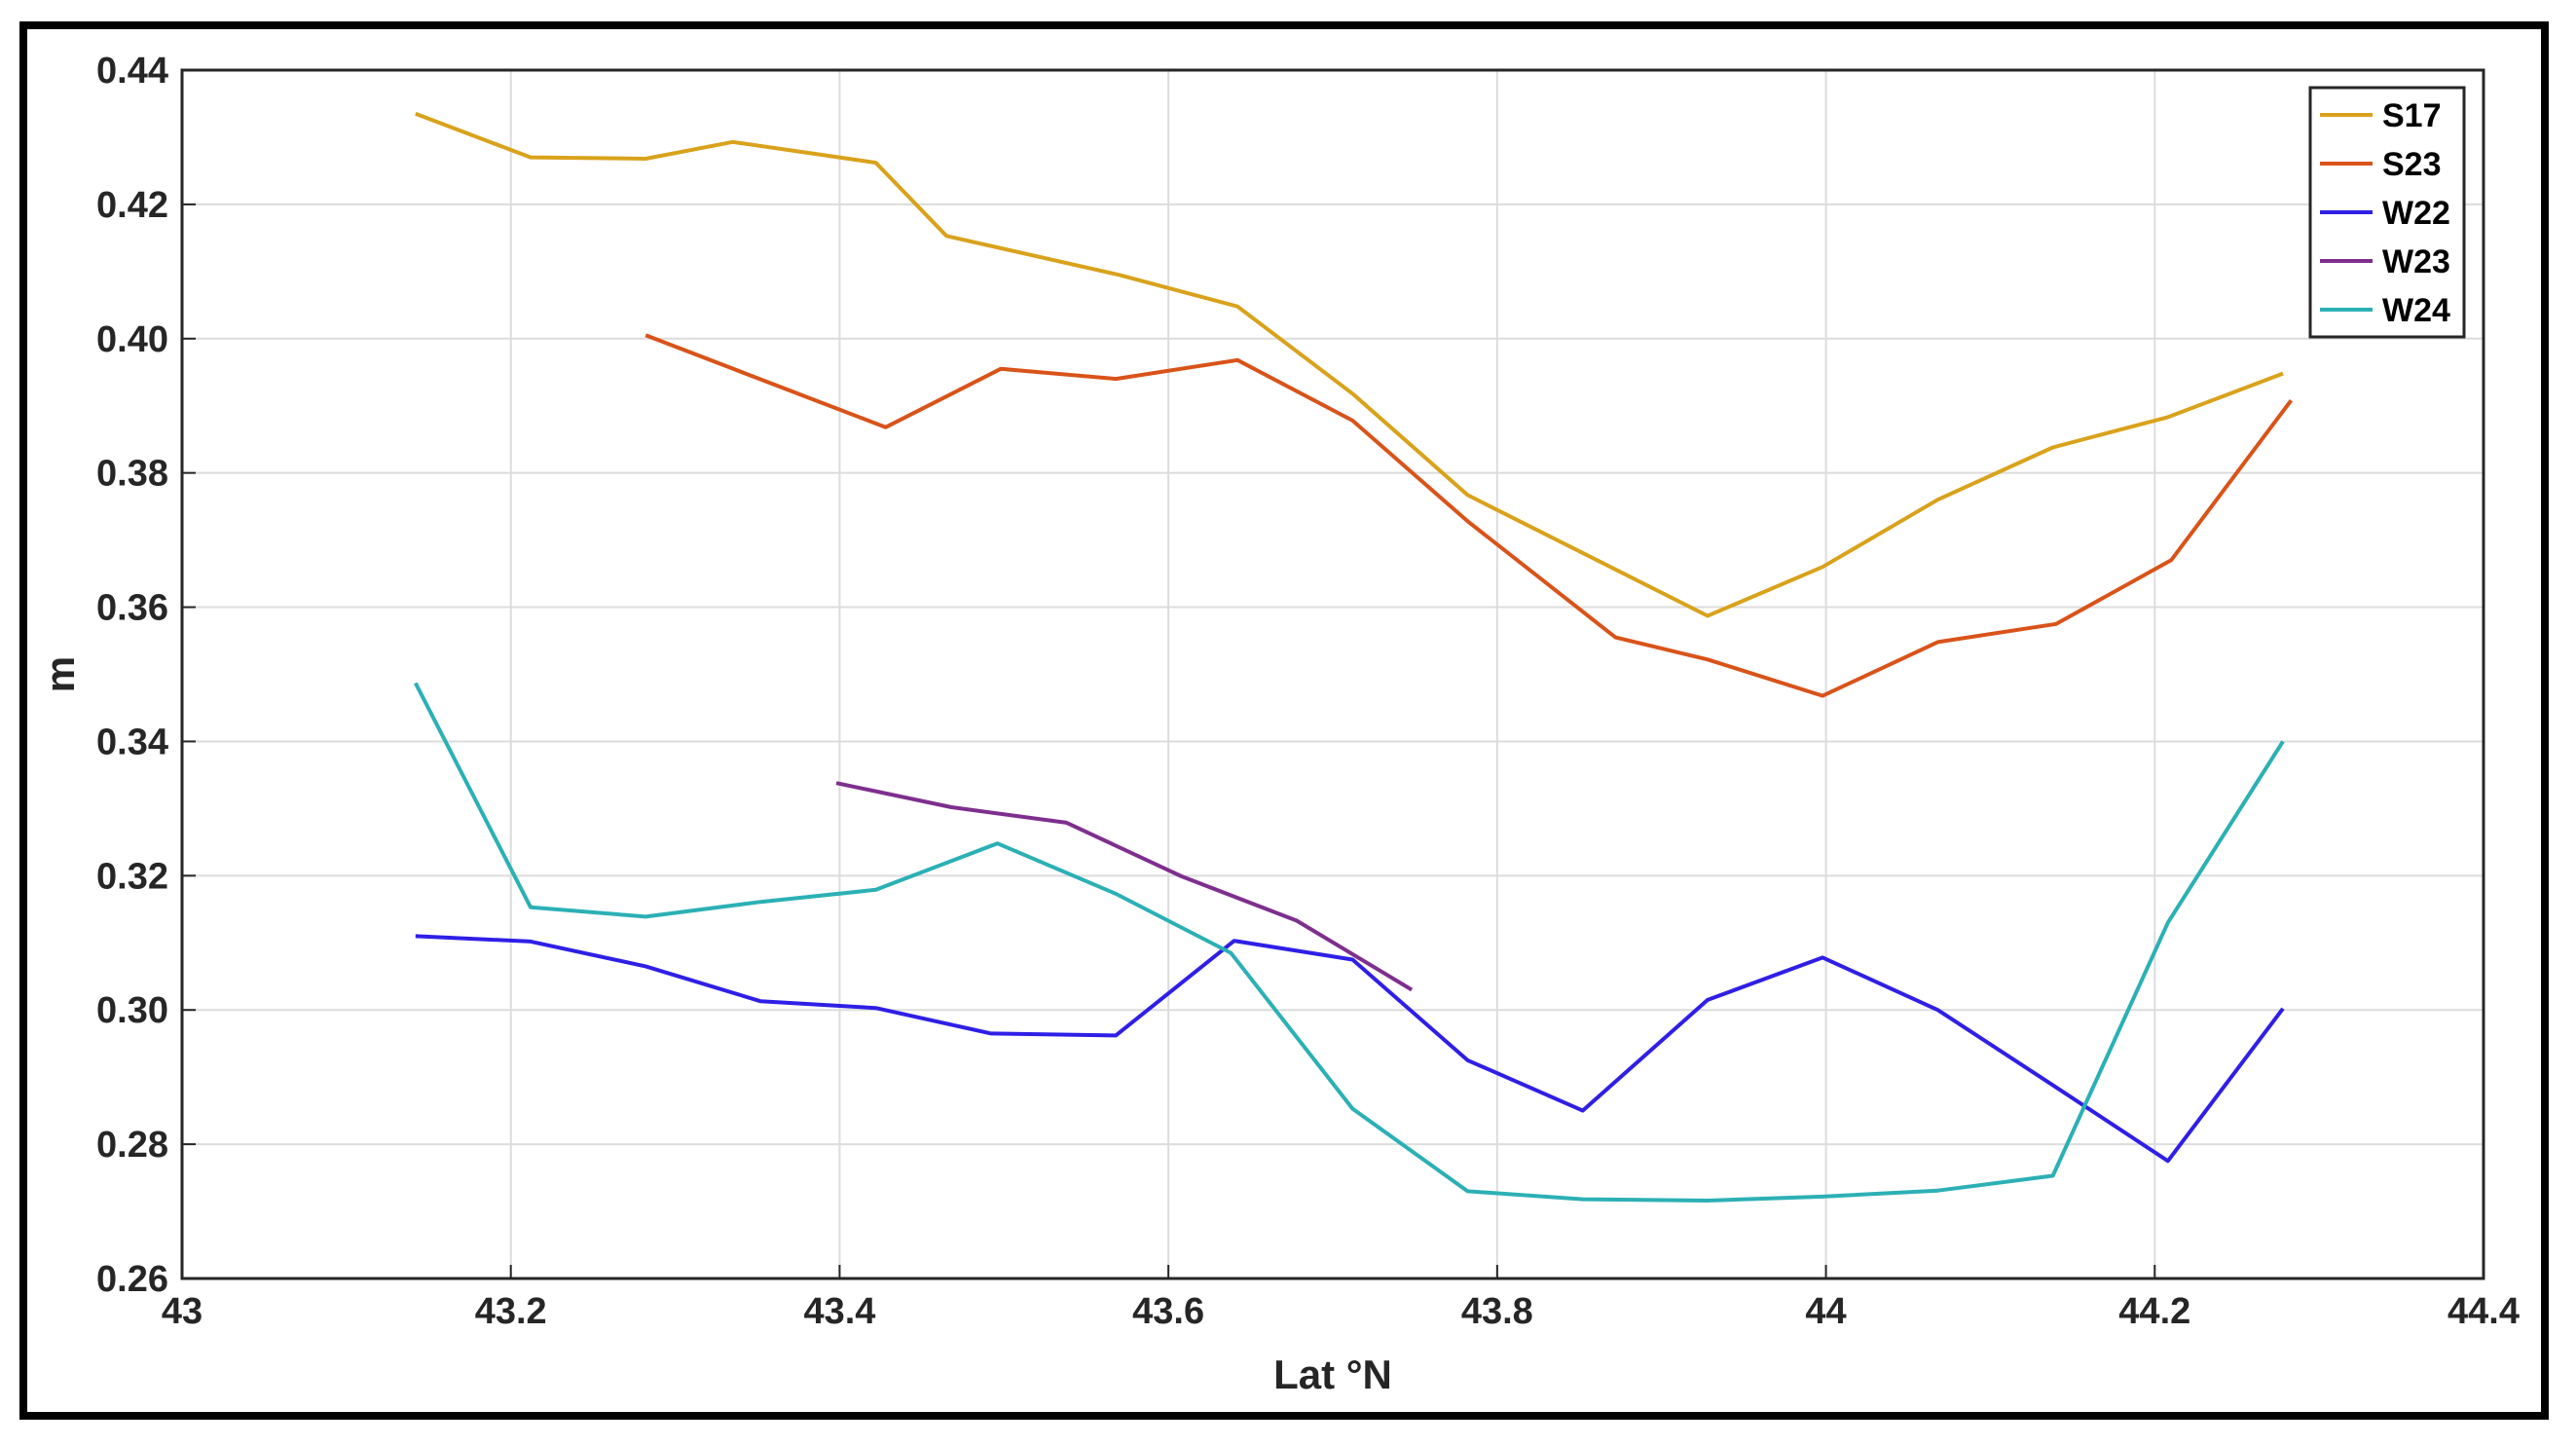 Image resolution: width=2576 pixels, height=1445 pixels. Describe the element at coordinates (2483, 1311) in the screenshot. I see `x-tick-label: 44.4` at that location.